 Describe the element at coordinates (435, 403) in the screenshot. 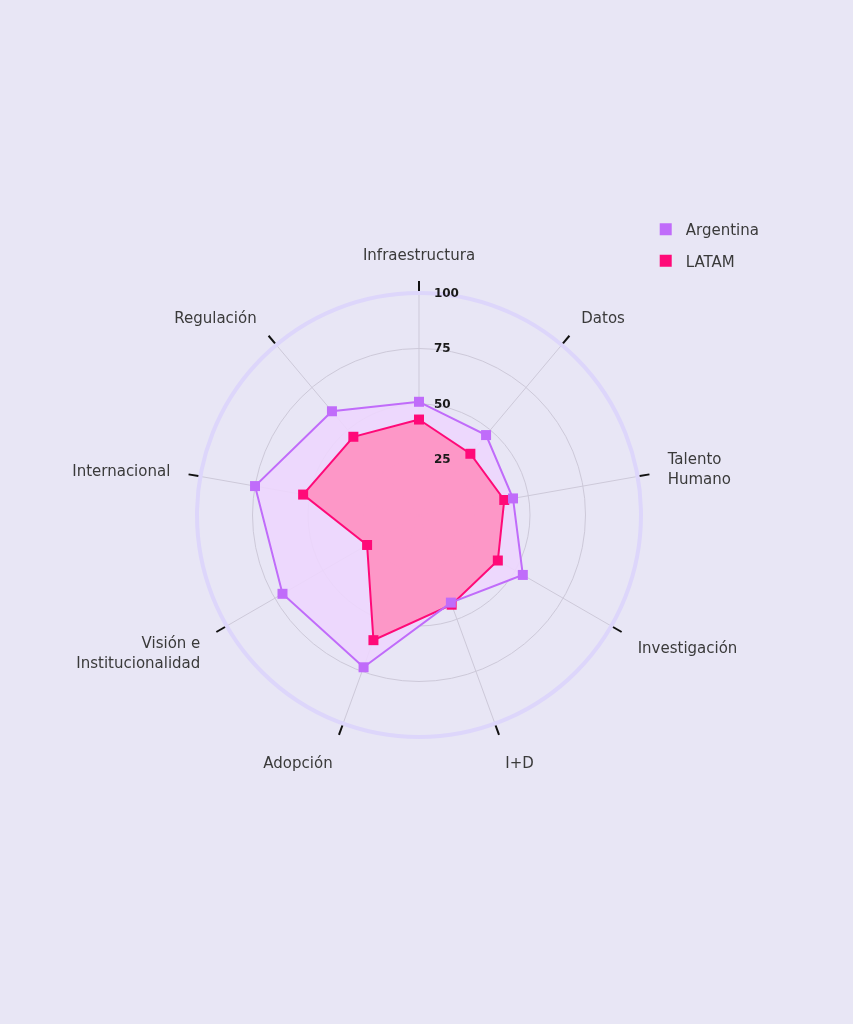

I see `y-tick-label: 50` at that location.